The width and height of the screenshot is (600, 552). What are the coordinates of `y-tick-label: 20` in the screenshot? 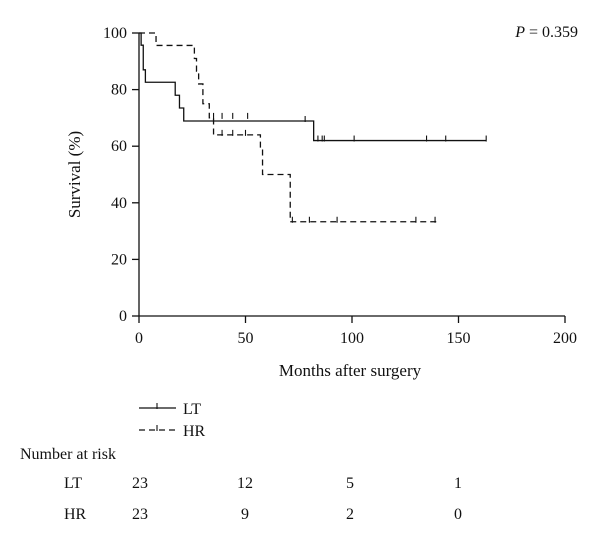 It's located at (119, 259).